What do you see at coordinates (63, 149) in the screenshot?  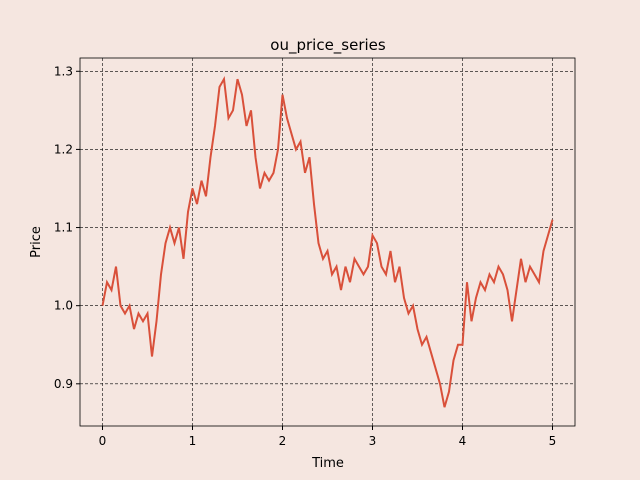 I see `y-tick-label: 1.2` at bounding box center [63, 149].